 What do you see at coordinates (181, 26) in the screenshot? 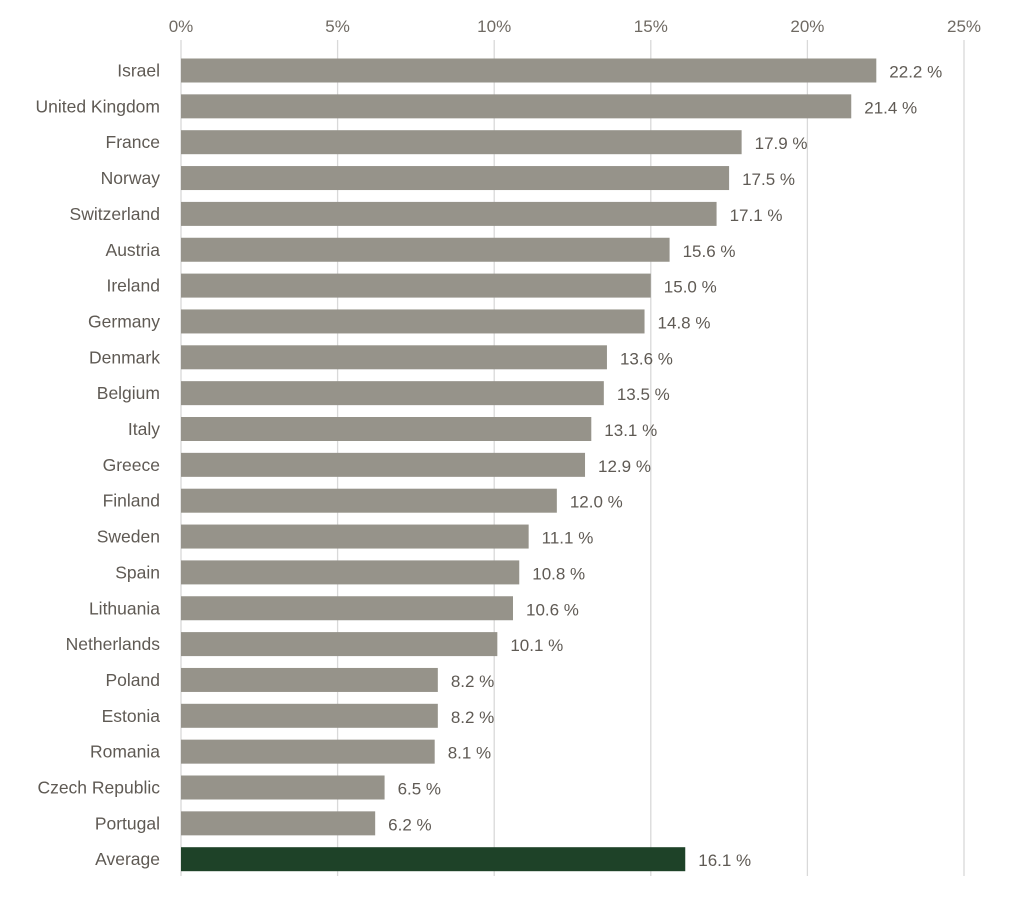
I see `x-tick-label: 0%` at bounding box center [181, 26].